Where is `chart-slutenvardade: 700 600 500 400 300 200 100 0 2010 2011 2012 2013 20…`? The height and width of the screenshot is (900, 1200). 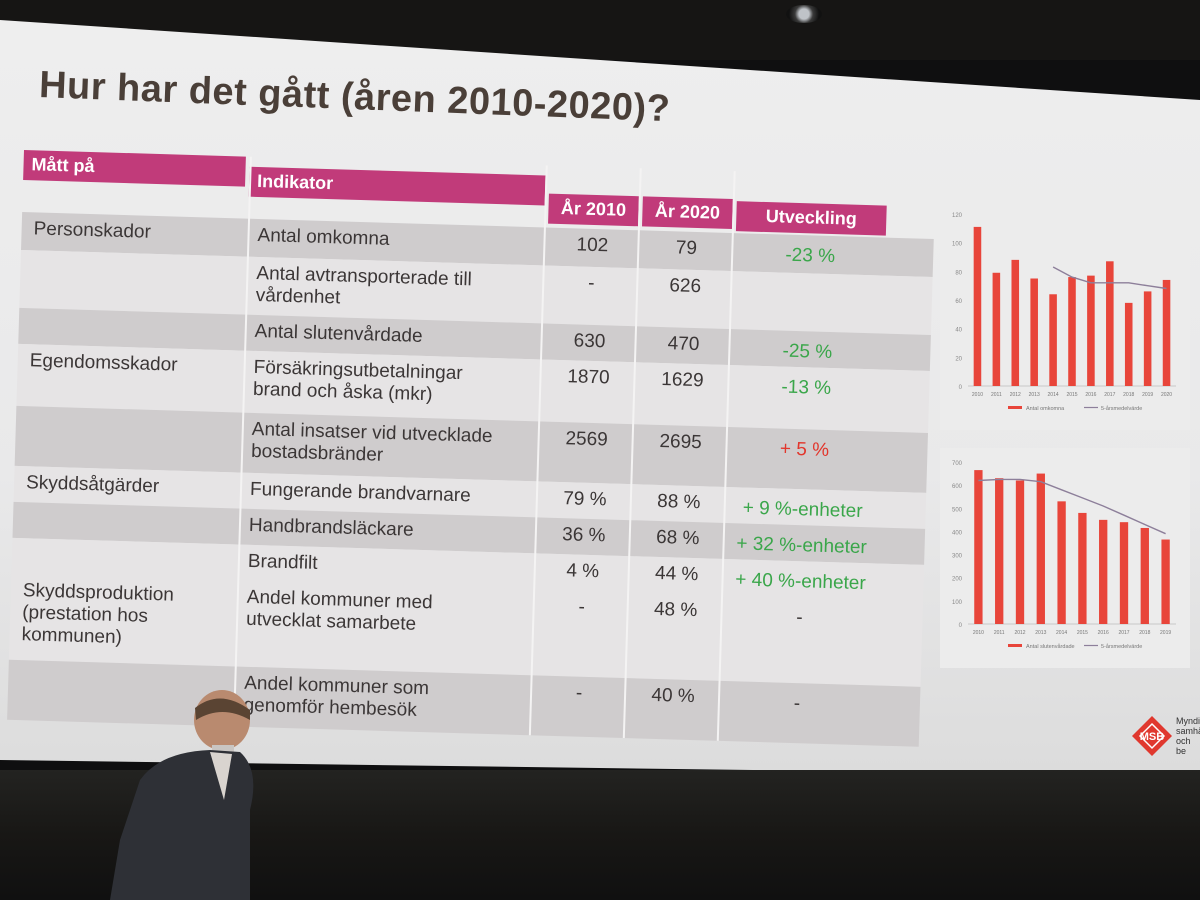 chart-slutenvardade: 700 600 500 400 300 200 100 0 2010 2011 2012 2013 20… is located at coordinates (1065, 558).